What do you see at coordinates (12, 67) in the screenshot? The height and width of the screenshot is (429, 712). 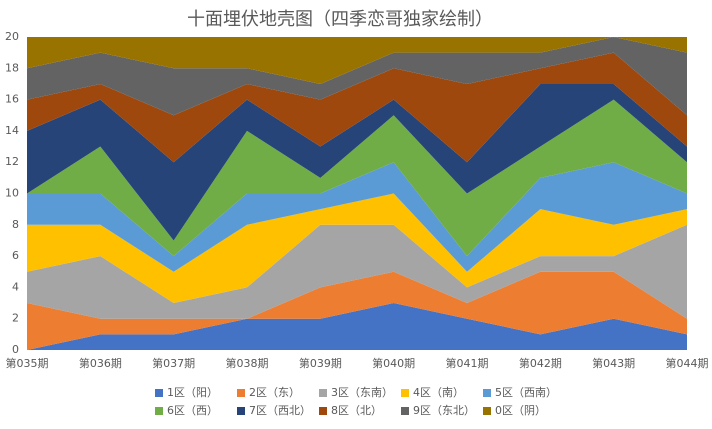 I see `y-tick-label: 18` at bounding box center [12, 67].